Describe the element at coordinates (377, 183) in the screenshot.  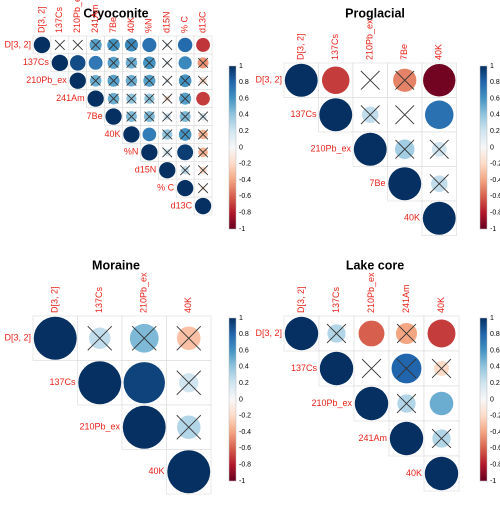
I see `row-label: 7Be` at that location.